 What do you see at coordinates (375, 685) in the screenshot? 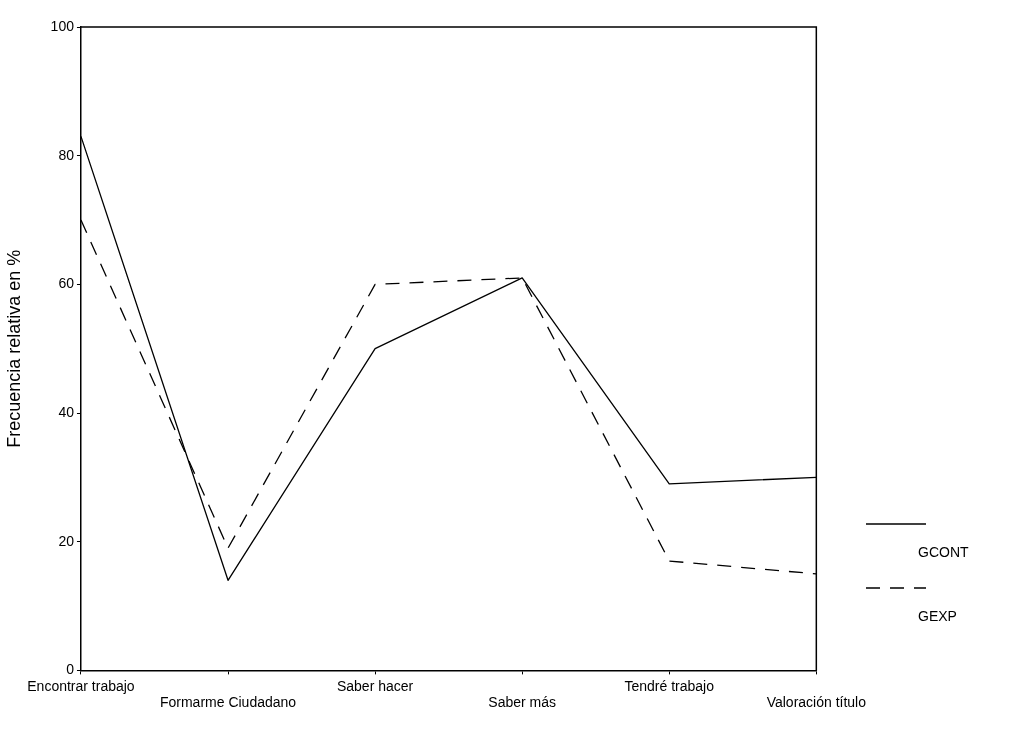
I see `x-tick-label: Saber hacer` at bounding box center [375, 685].